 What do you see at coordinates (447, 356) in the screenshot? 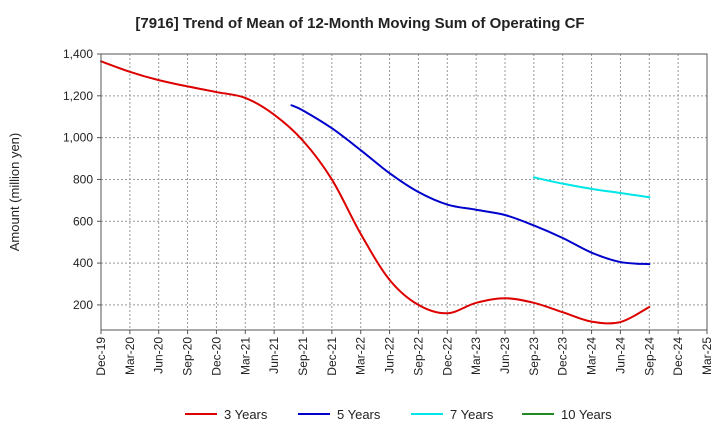
I see `x-tick-label: Dec-22` at bounding box center [447, 356].